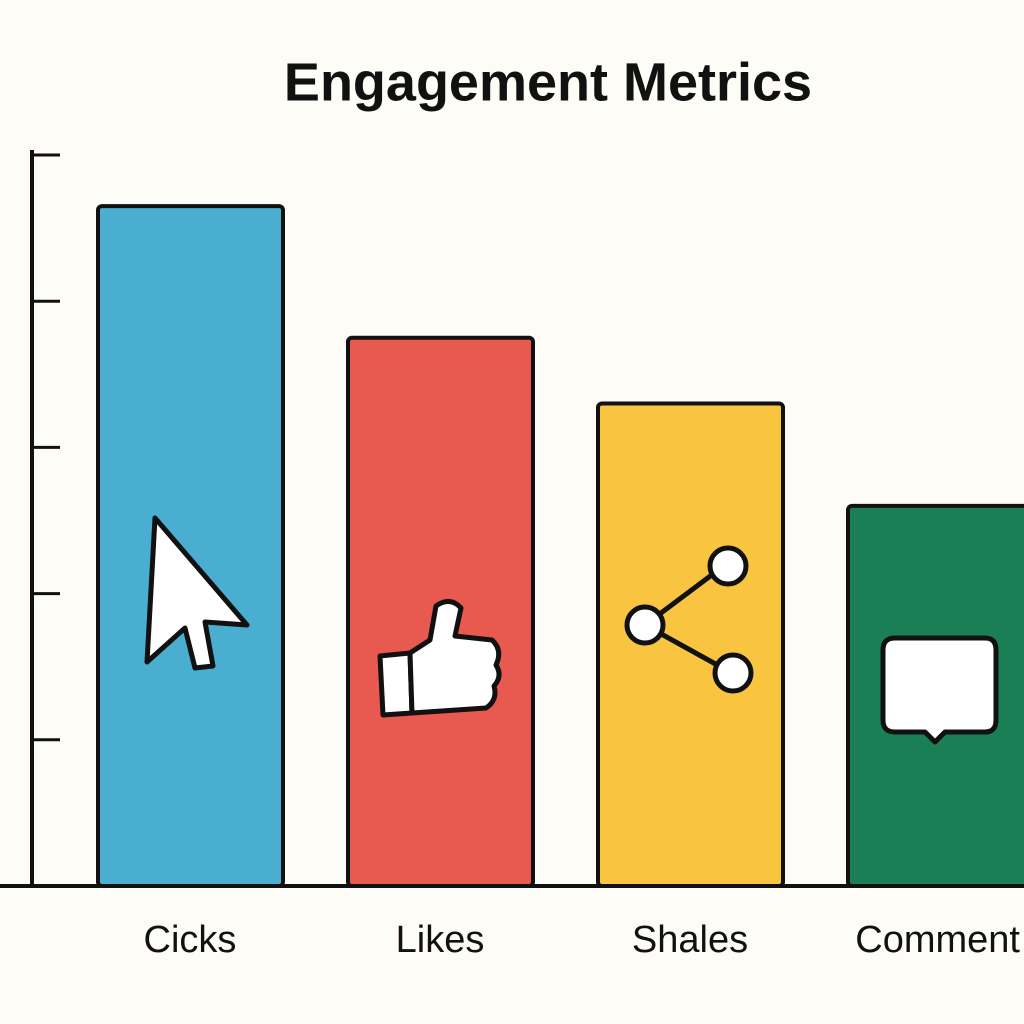 The width and height of the screenshot is (1024, 1024). I want to click on x-tick-label: Comment, so click(937, 940).